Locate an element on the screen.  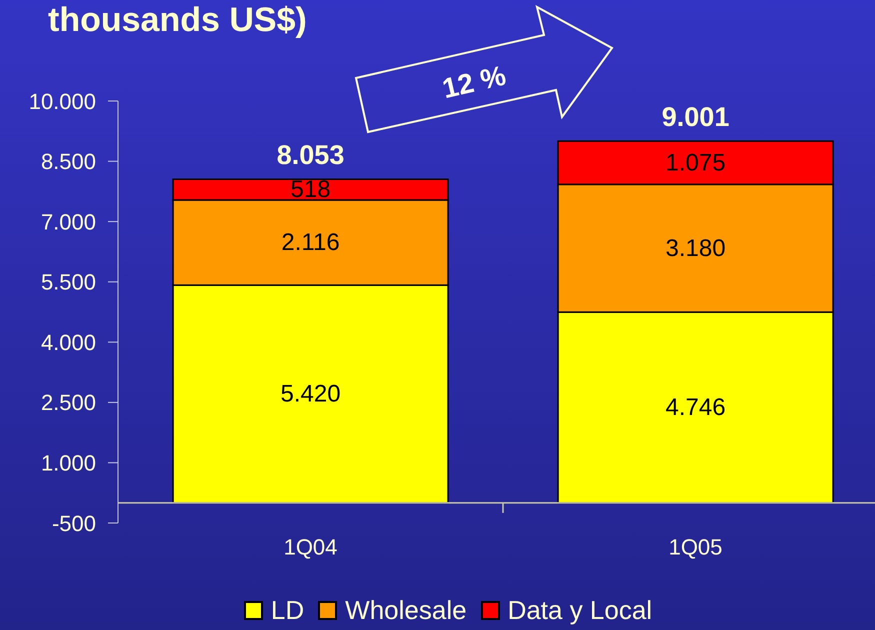
y-tick-label: 1.000 is located at coordinates (68, 463).